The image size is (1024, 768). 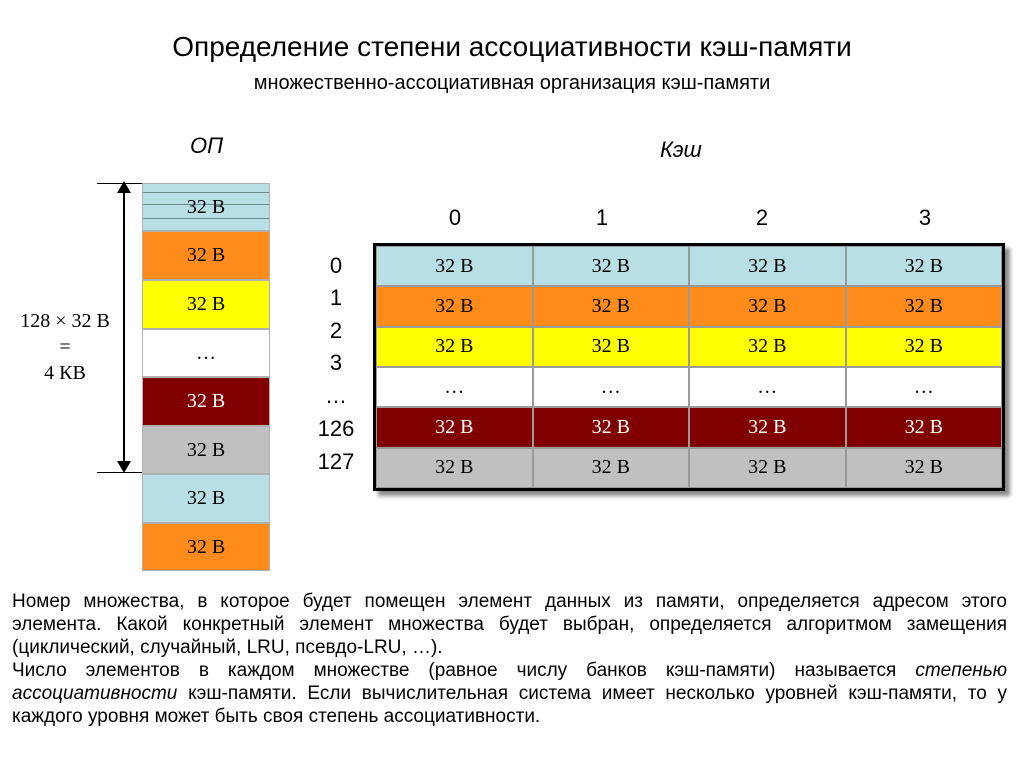 I want to click on cache-column-header: 2, so click(x=762, y=217).